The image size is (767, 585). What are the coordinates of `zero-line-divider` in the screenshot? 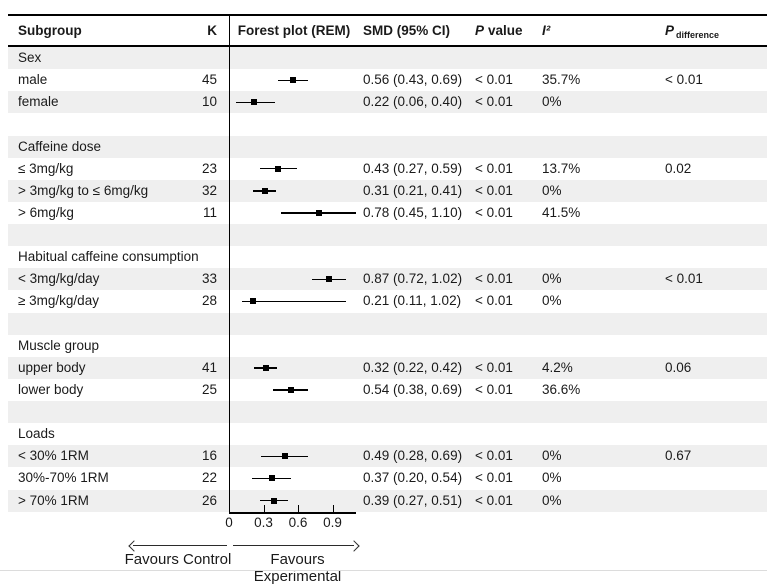 It's located at (229, 263).